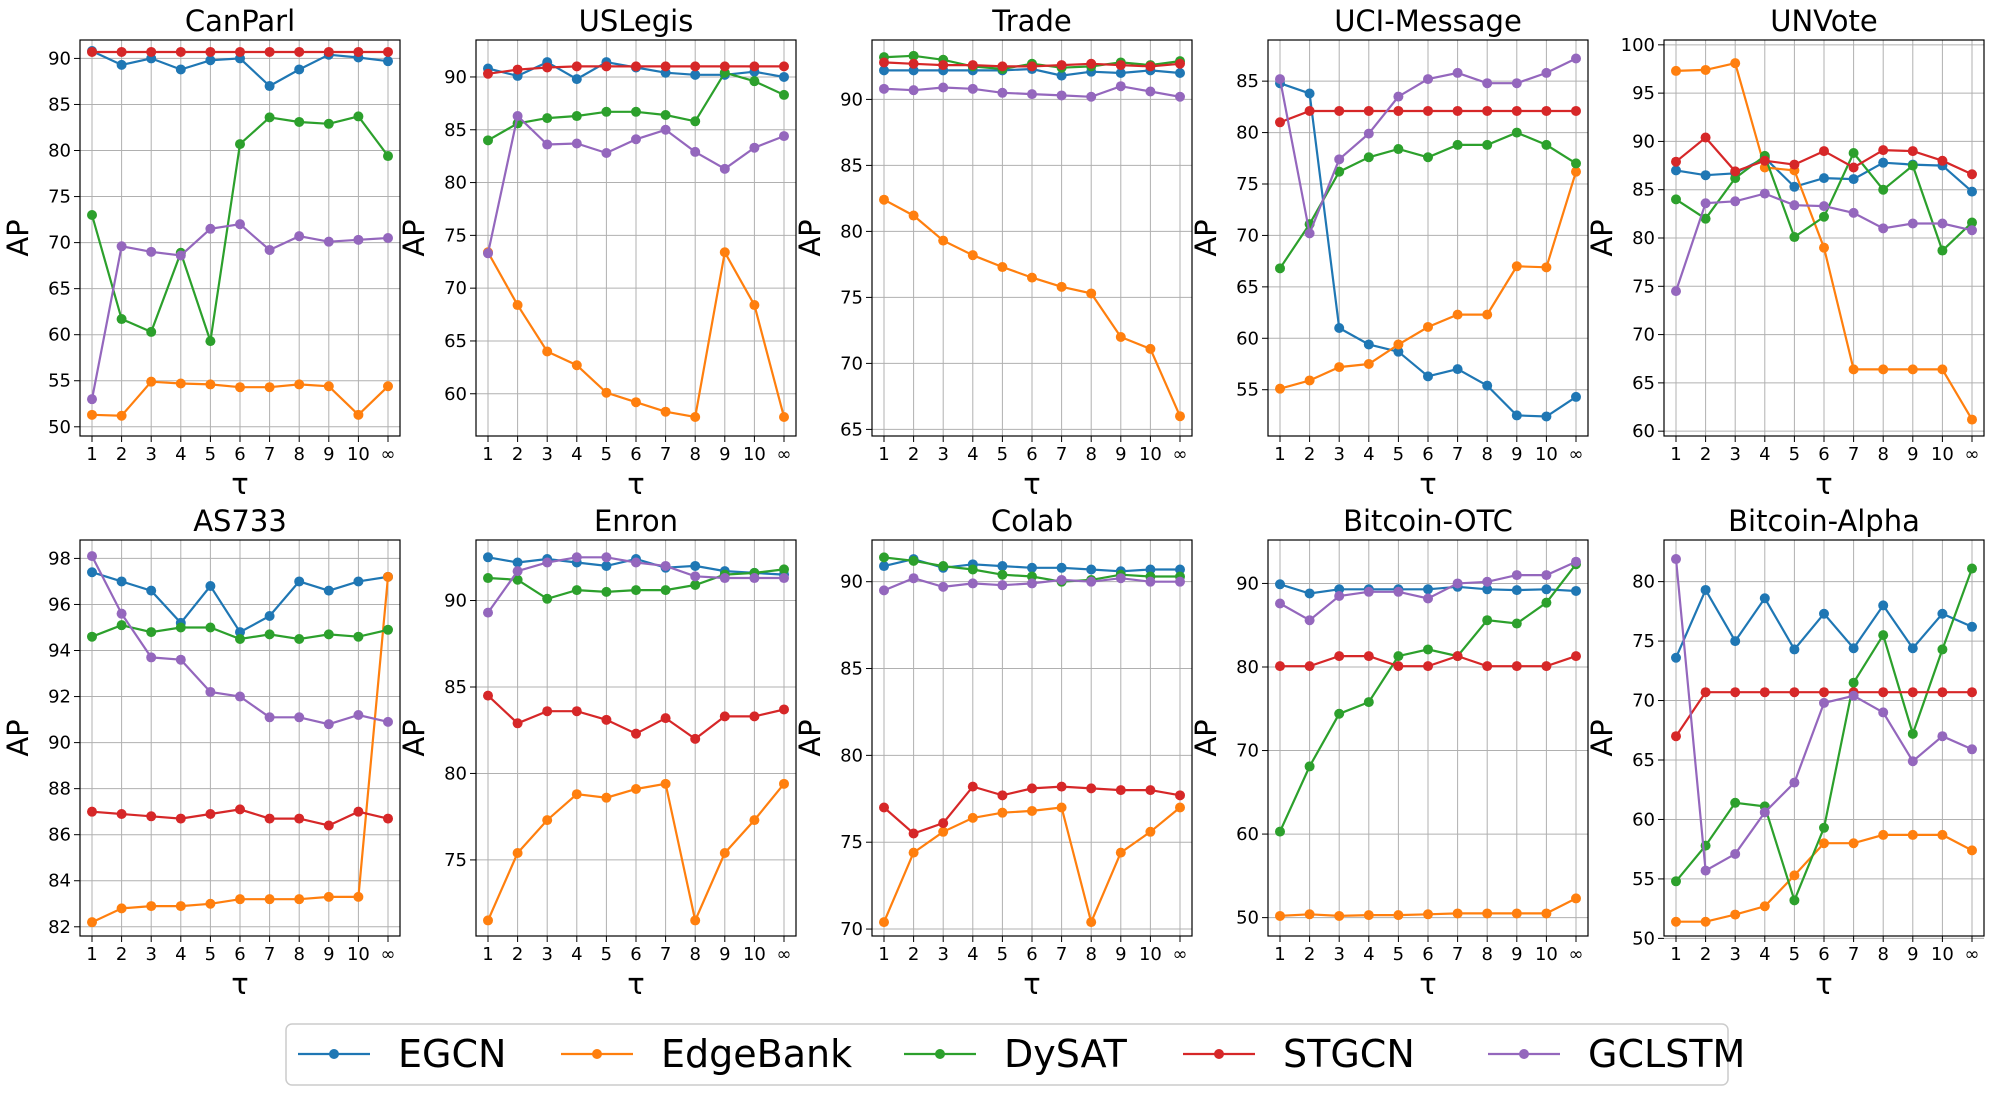  Describe the element at coordinates (1823, 21) in the screenshot. I see `panel-title: UNVote` at that location.